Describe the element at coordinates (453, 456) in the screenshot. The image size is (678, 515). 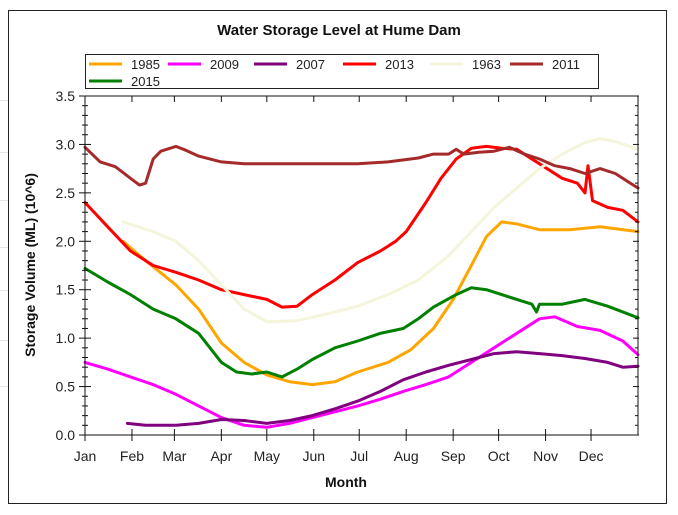
I see `x-tick-label: Sep` at that location.